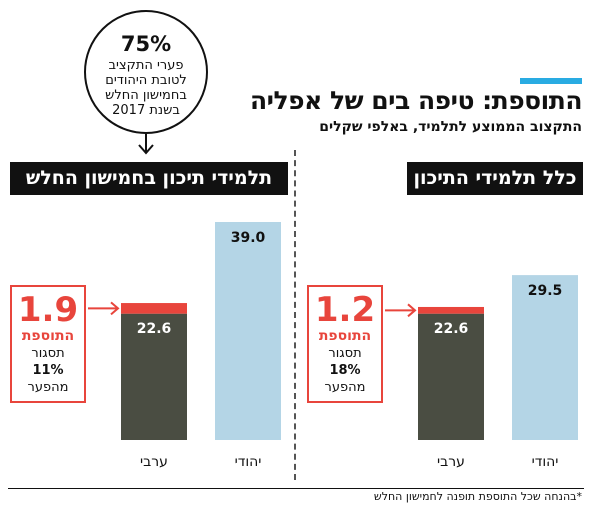 The height and width of the screenshot is (510, 590). Describe the element at coordinates (48, 310) in the screenshot. I see `addition-value: 1.9` at that location.